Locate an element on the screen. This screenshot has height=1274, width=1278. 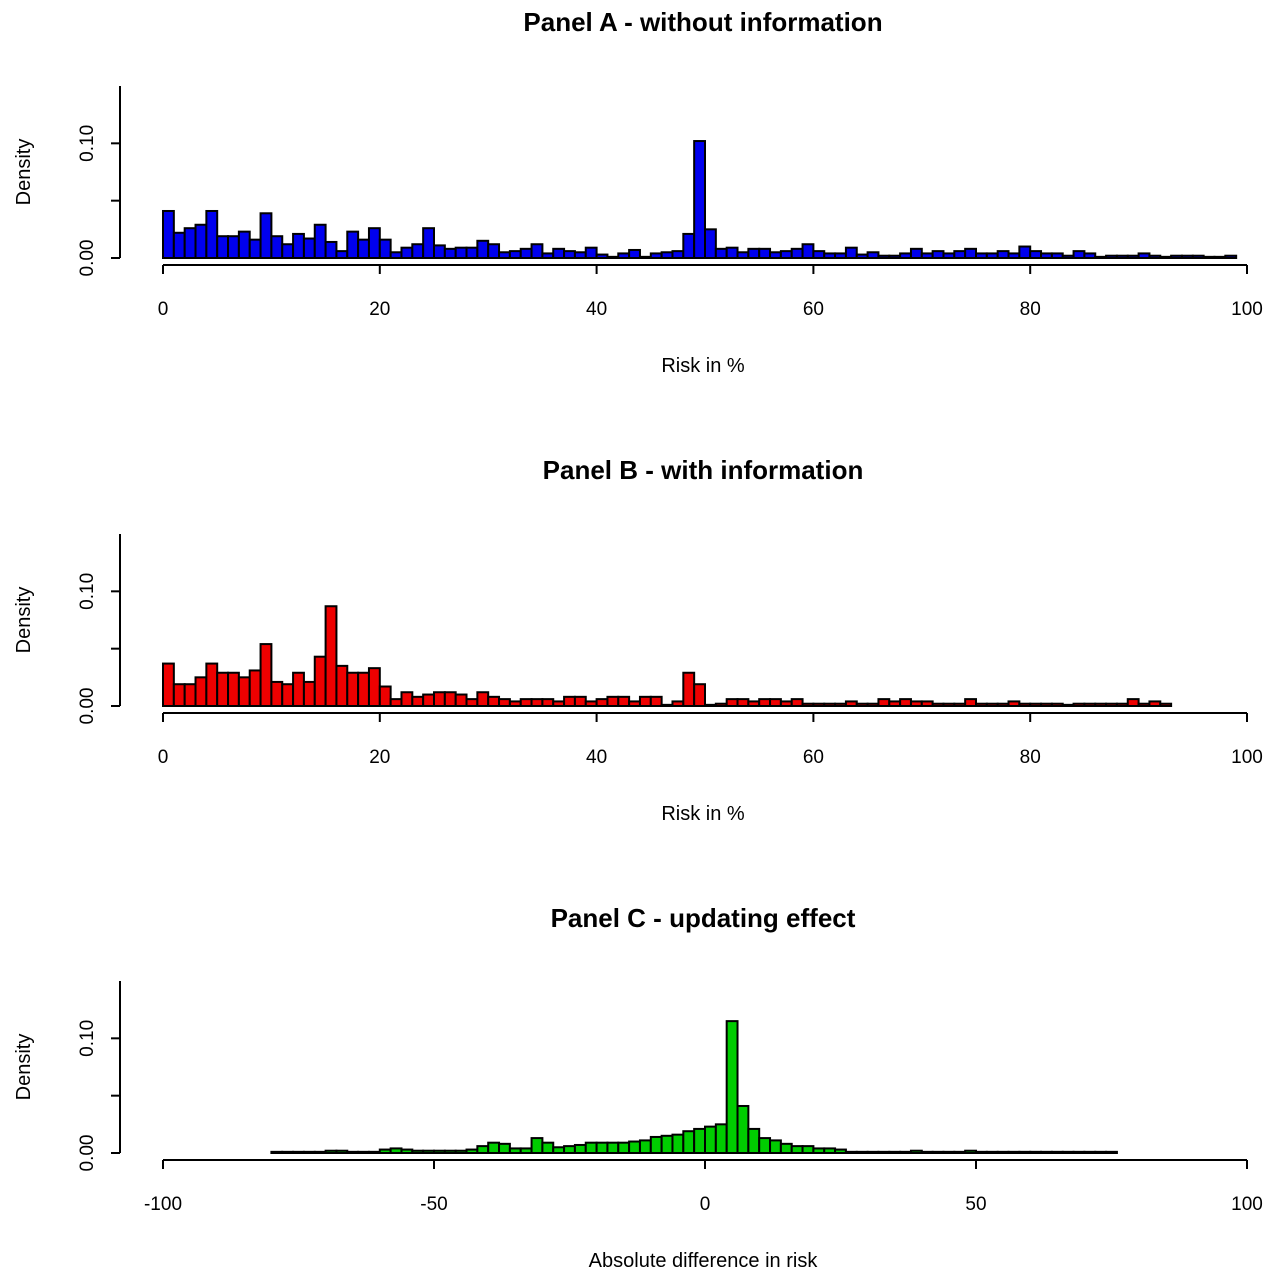
panel-a-x-label: Risk in % is located at coordinates (703, 366).